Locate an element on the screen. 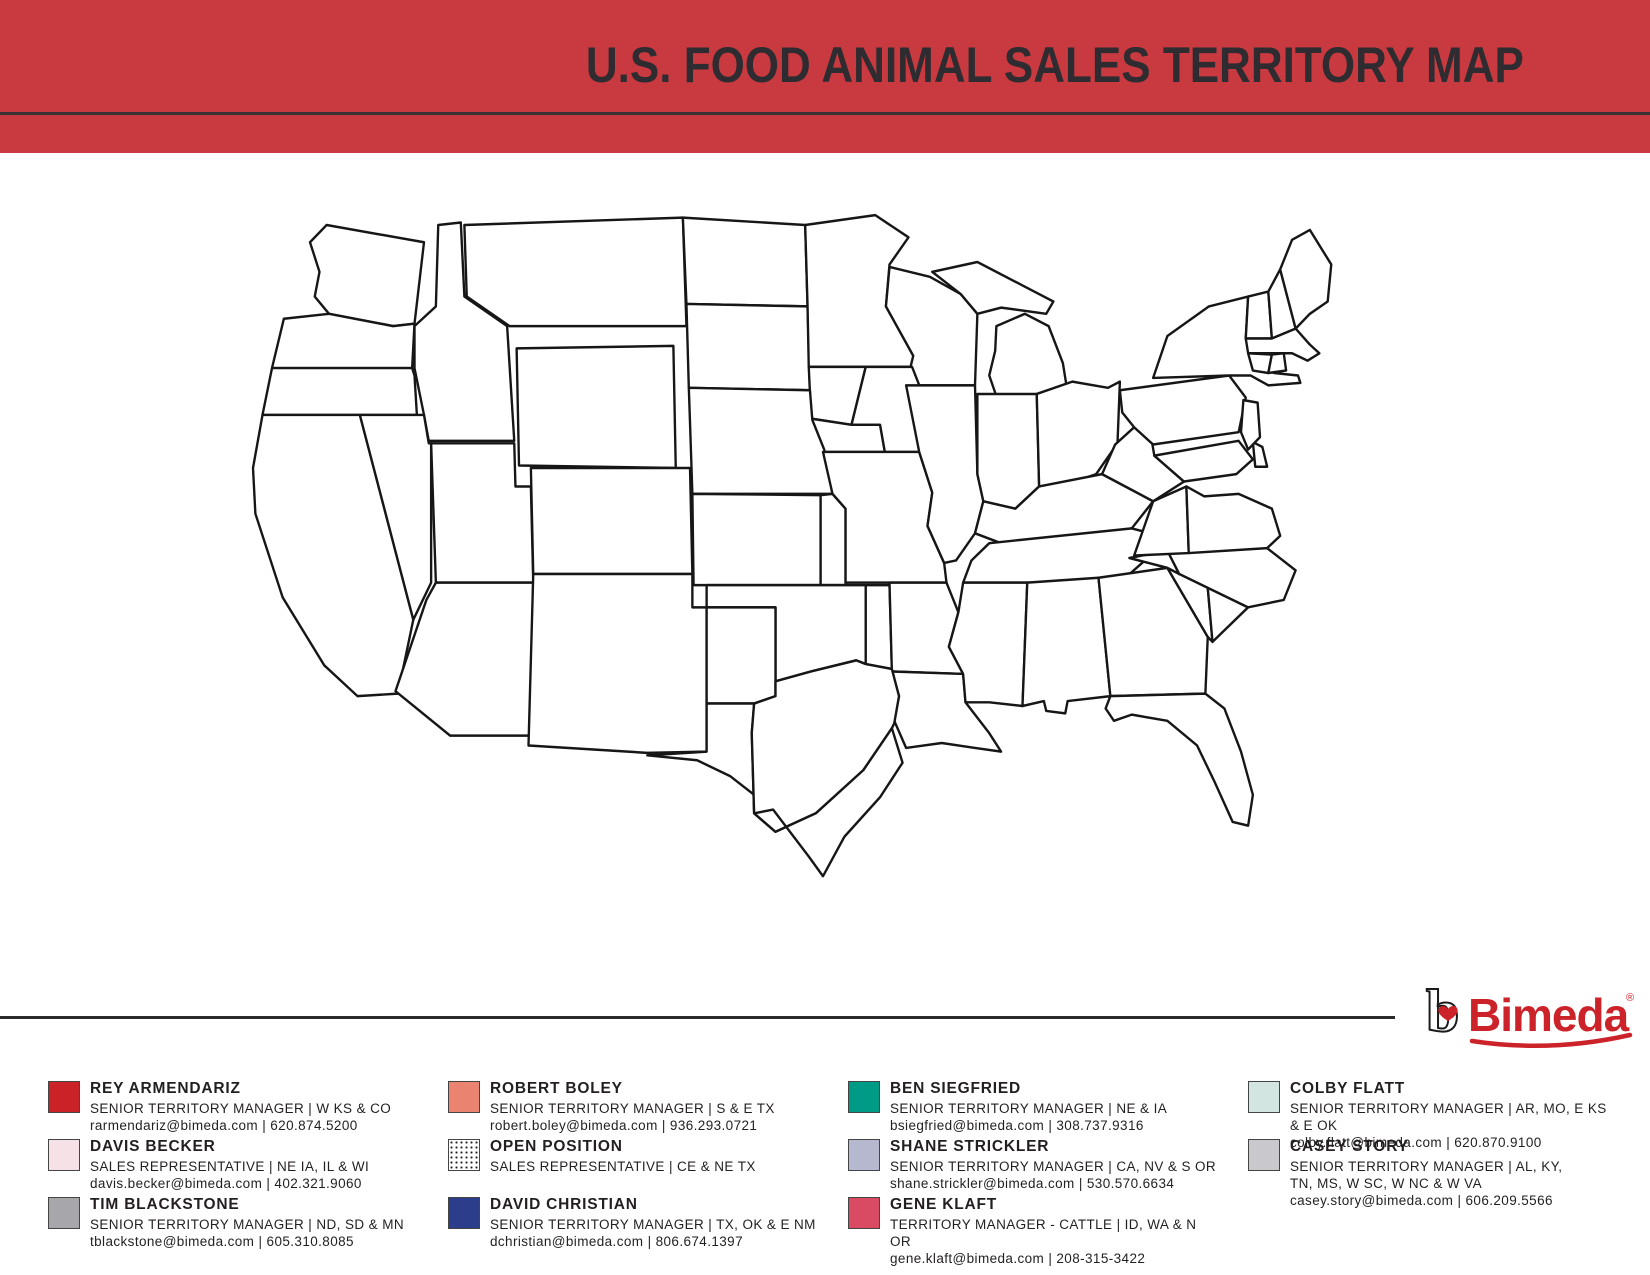 The image size is (1650, 1275). color-swatch-strickler is located at coordinates (864, 1155).